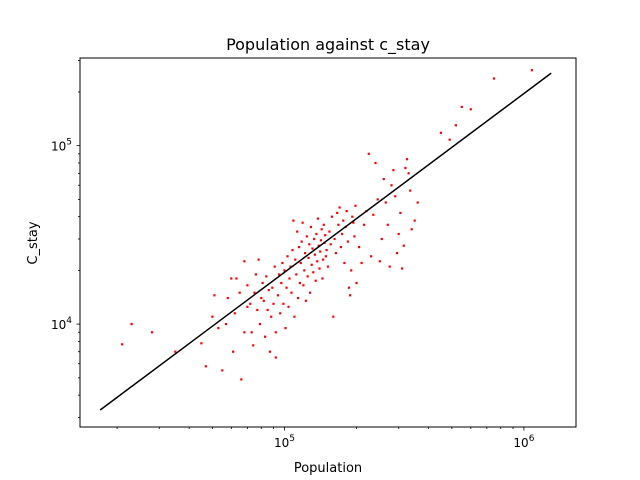  I want to click on x-axis-label: Population, so click(328, 468).